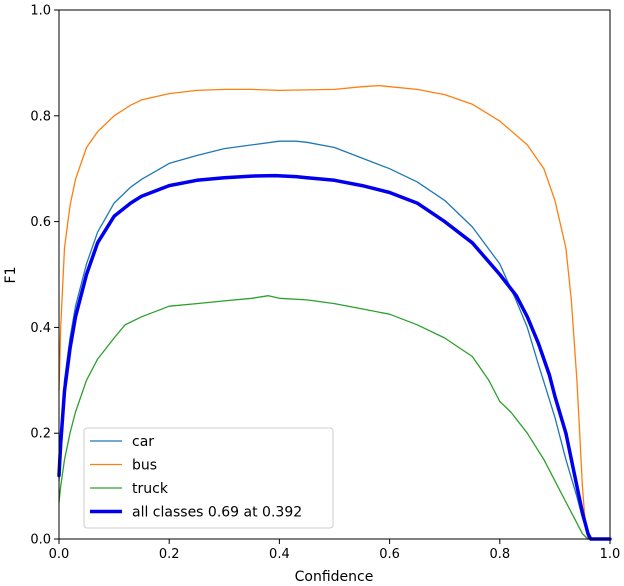  I want to click on x-tick-label: 0.0, so click(59, 554).